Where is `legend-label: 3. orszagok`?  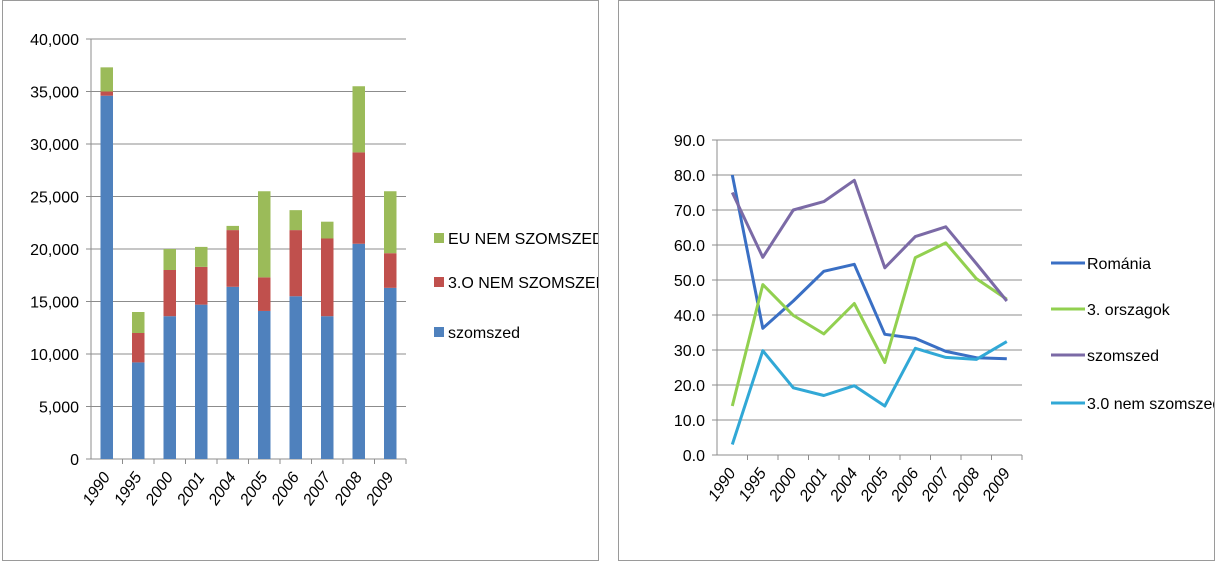
legend-label: 3. orszagok is located at coordinates (1129, 310).